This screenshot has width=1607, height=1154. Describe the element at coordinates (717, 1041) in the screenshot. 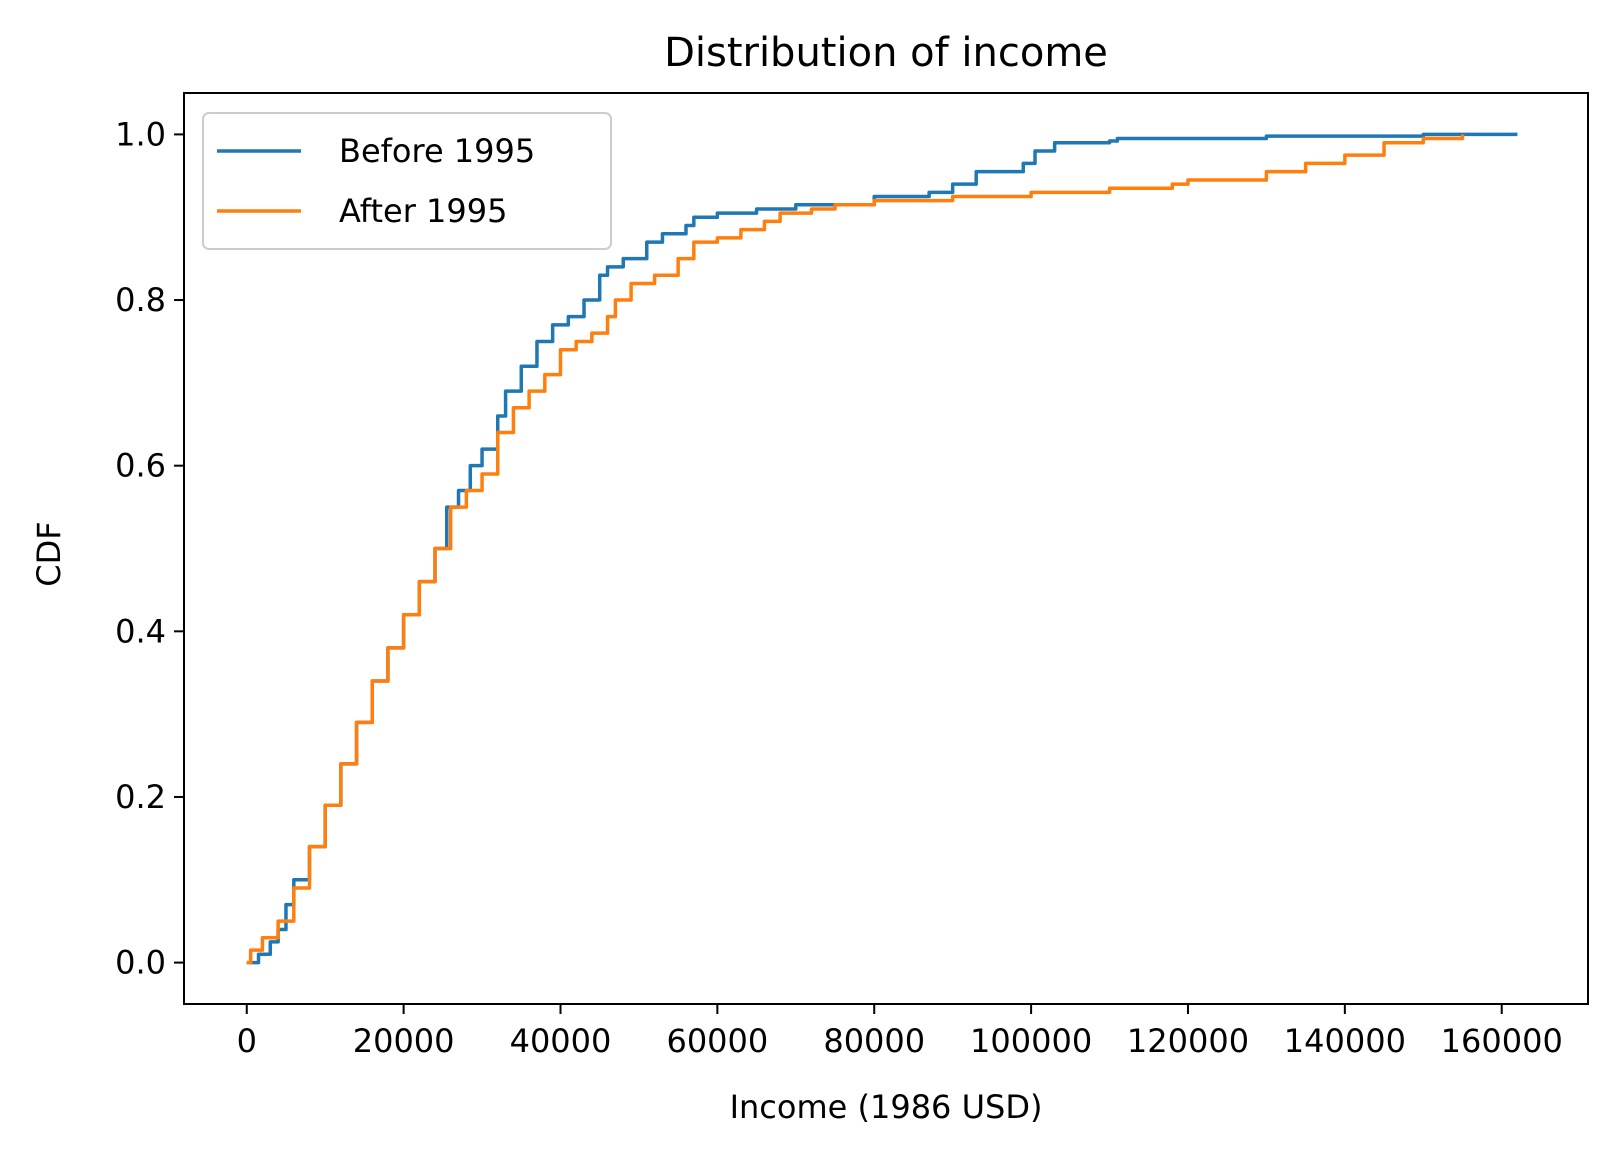

I see `x-tick-label: 60000` at that location.